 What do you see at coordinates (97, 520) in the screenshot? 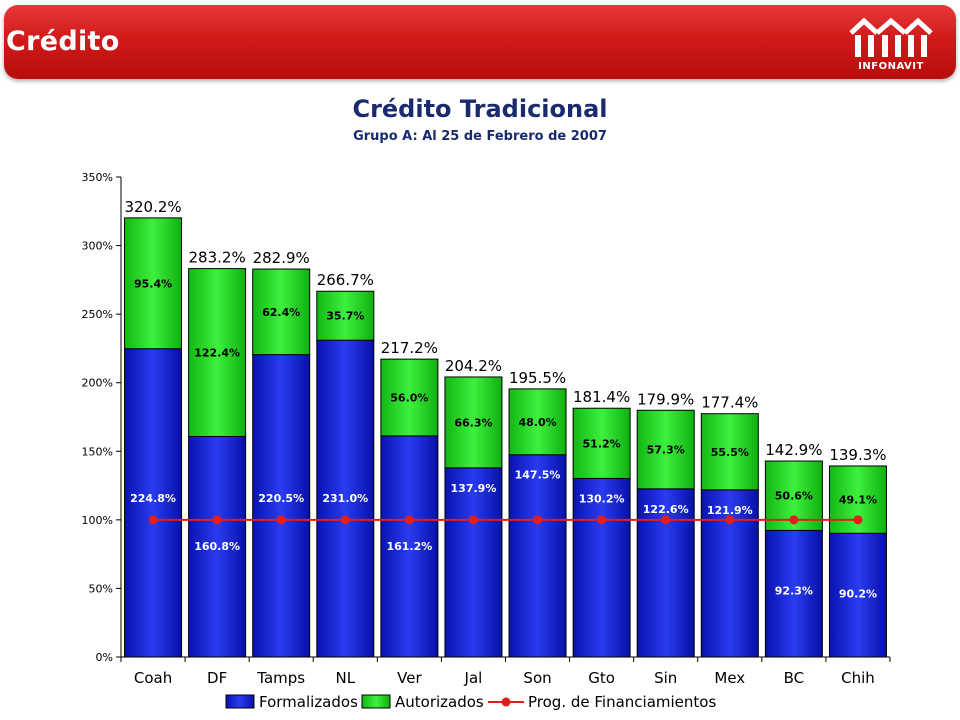
I see `y-tick-label: 100%` at bounding box center [97, 520].